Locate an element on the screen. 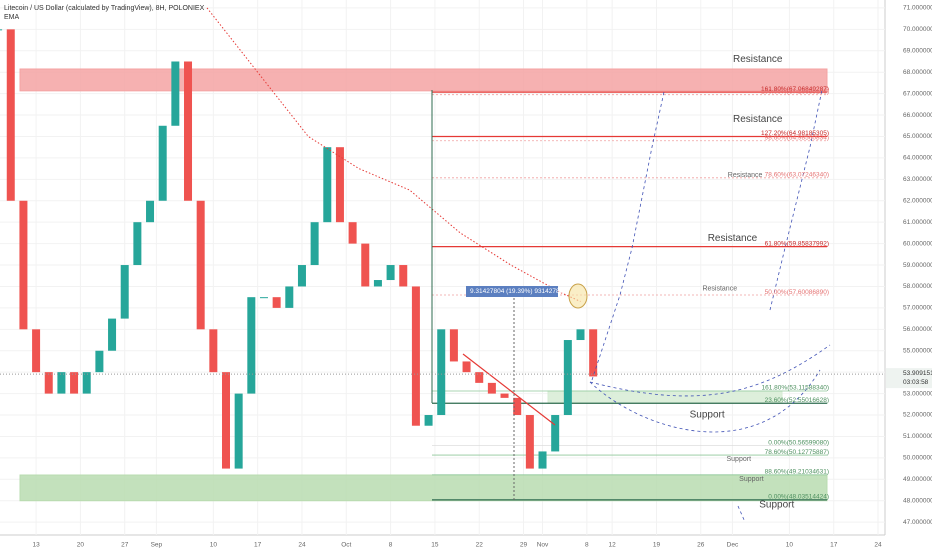 This screenshot has width=932, height=550. y-tick-label: 68.00000000 is located at coordinates (917, 72).